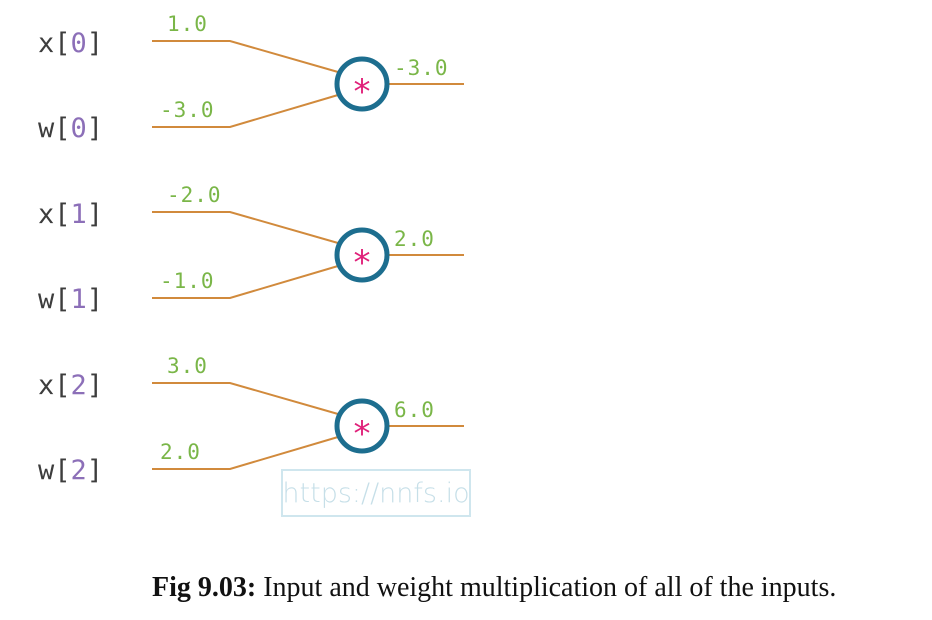 The width and height of the screenshot is (932, 620). I want to click on multiply-group-0: x[0]w[0]1.0-3.0-3.0*, so click(251, 78).